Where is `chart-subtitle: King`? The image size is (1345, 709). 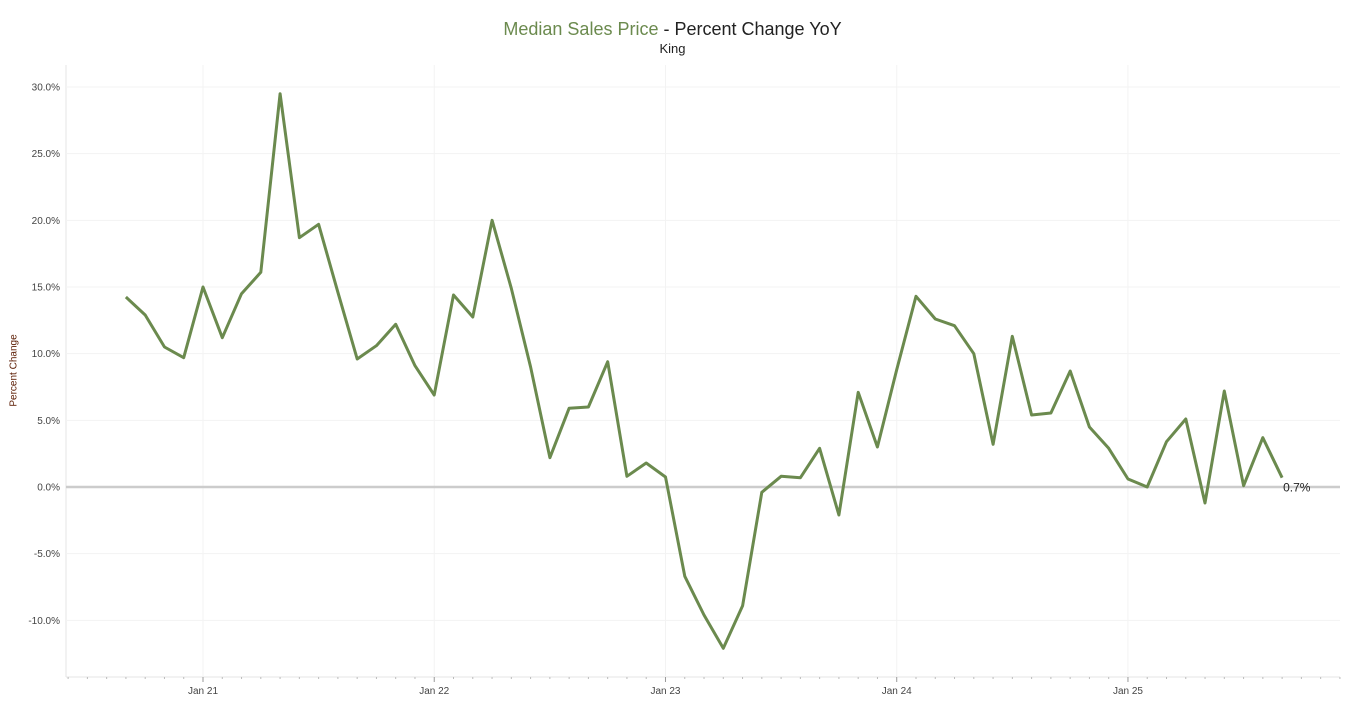 chart-subtitle: King is located at coordinates (672, 48).